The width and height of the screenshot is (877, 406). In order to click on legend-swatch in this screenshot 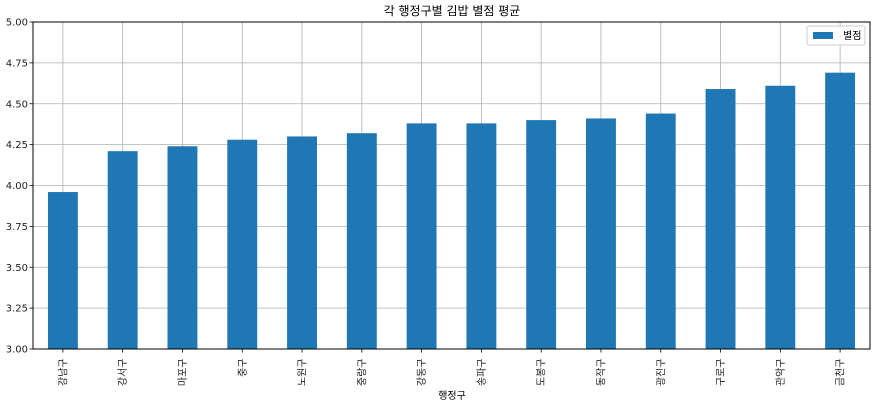, I will do `click(823, 35)`.